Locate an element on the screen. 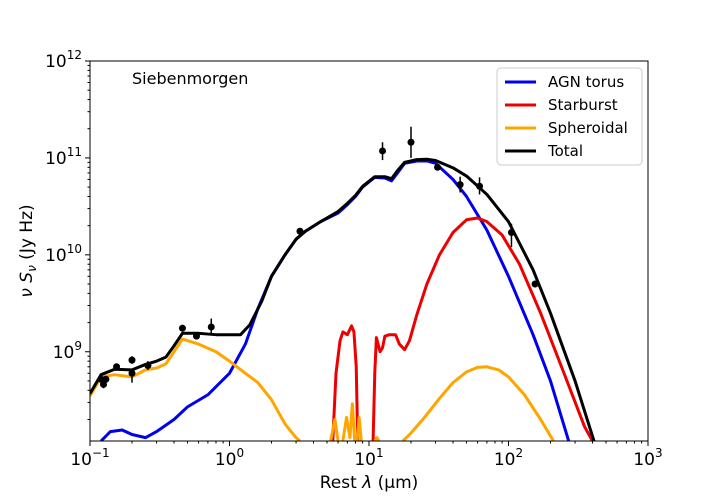 The width and height of the screenshot is (720, 504). legend-frame is located at coordinates (569, 116).